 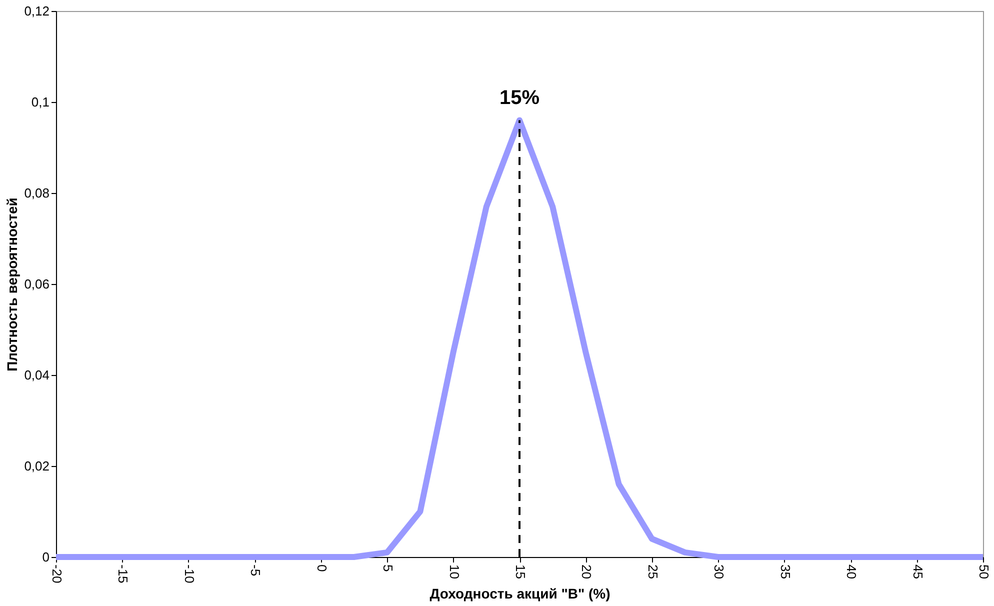 I want to click on x-tick-label: -10, so click(x=189, y=574).